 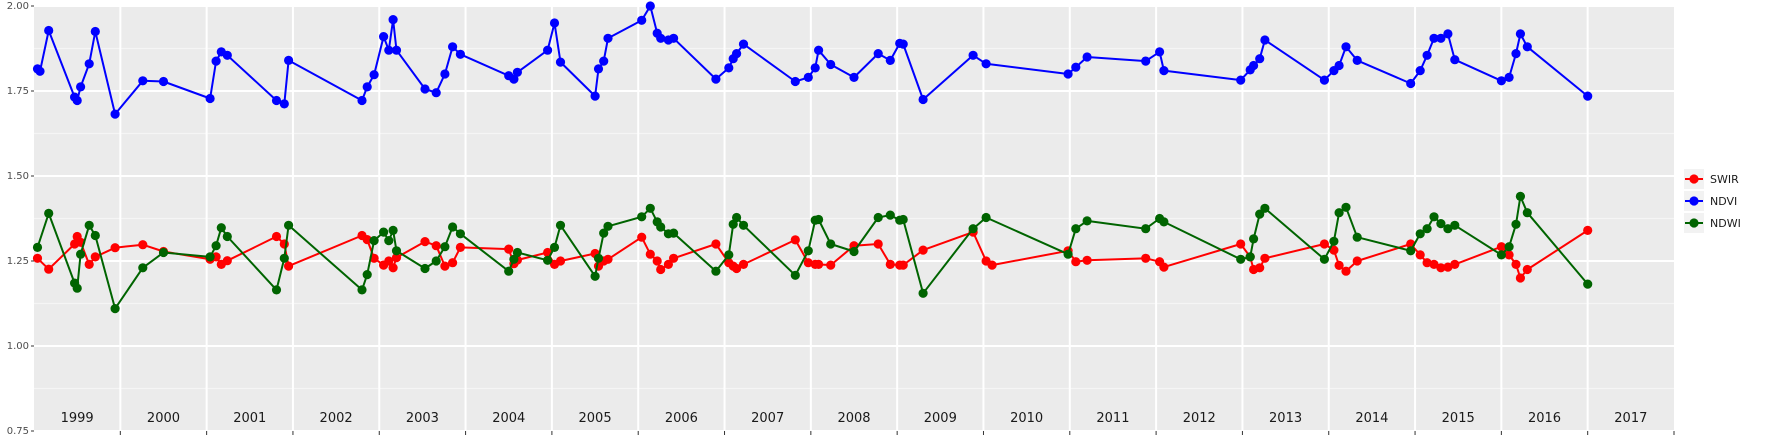 I want to click on y-tick-label: 1.75, so click(x=18, y=91).